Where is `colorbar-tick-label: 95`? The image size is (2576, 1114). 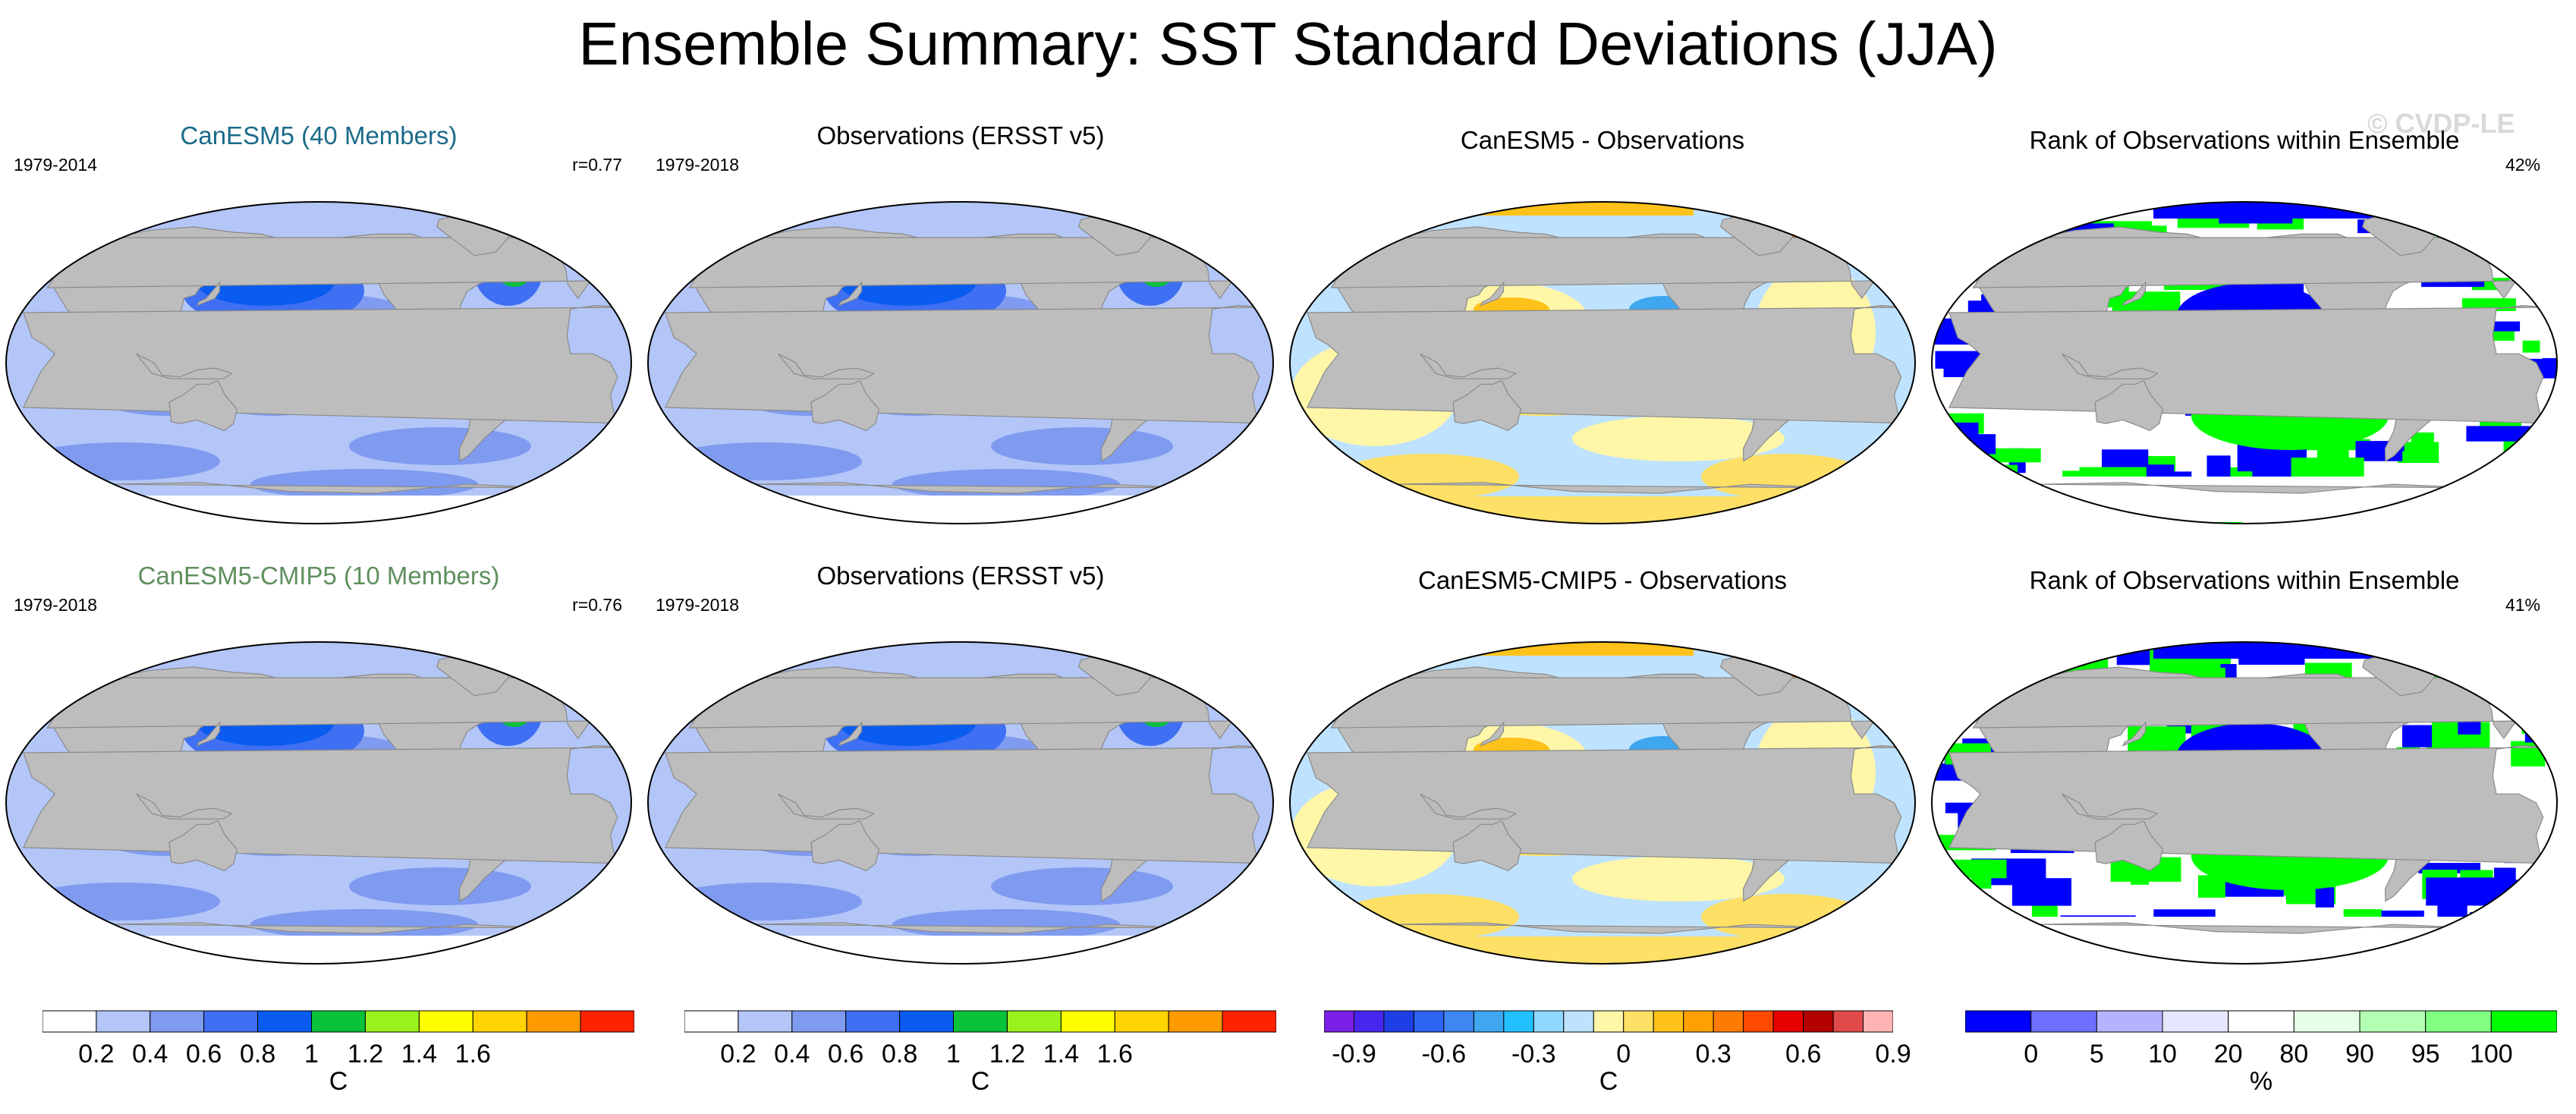
colorbar-tick-label: 95 is located at coordinates (2425, 1054).